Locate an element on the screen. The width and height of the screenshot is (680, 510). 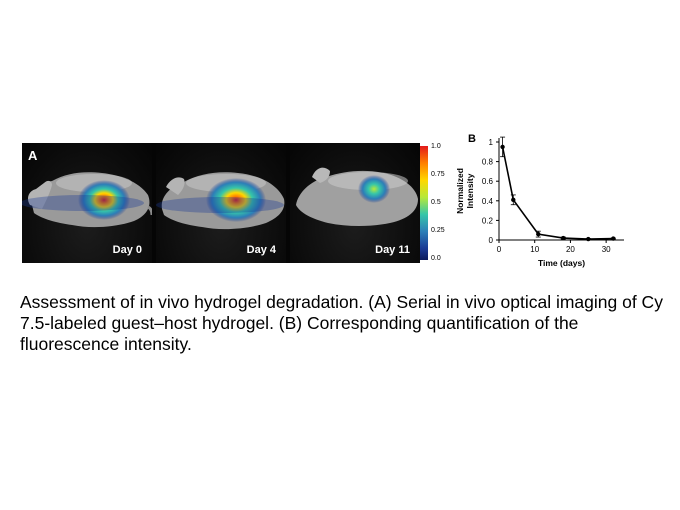
y-tick-label: 0.2 is located at coordinates (488, 220).